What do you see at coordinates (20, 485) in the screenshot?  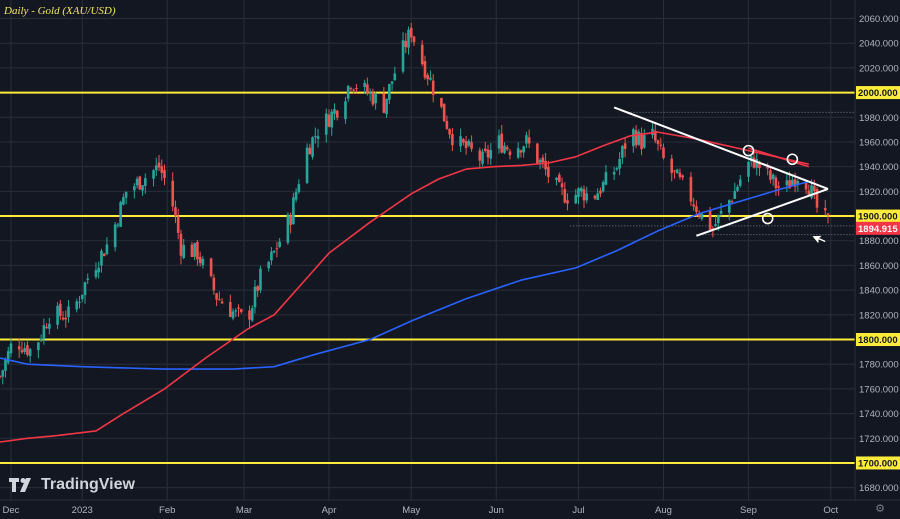 I see `tradingview-logo-icon` at bounding box center [20, 485].